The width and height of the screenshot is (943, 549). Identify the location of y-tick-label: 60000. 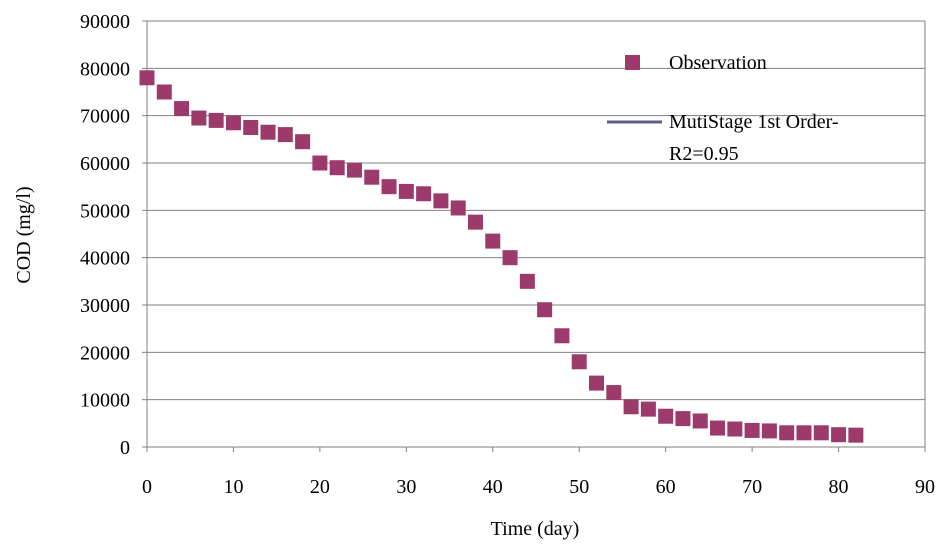
(105, 164).